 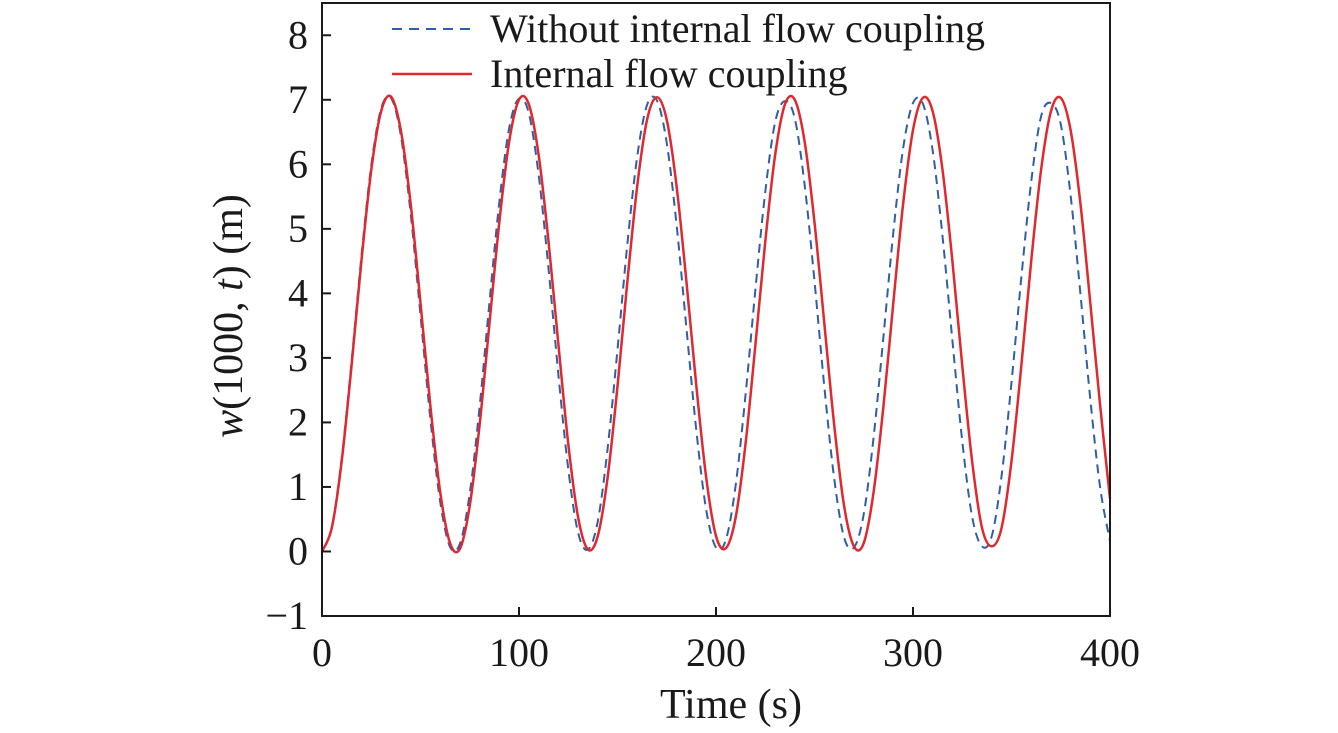 I want to click on x-tick-label: 400, so click(x=1110, y=652).